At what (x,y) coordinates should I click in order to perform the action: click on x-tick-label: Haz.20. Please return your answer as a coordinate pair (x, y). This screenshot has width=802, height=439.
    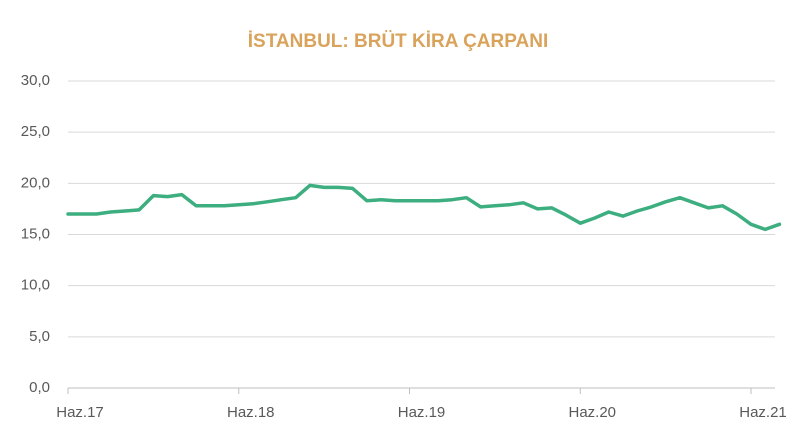
    Looking at the image, I should click on (592, 412).